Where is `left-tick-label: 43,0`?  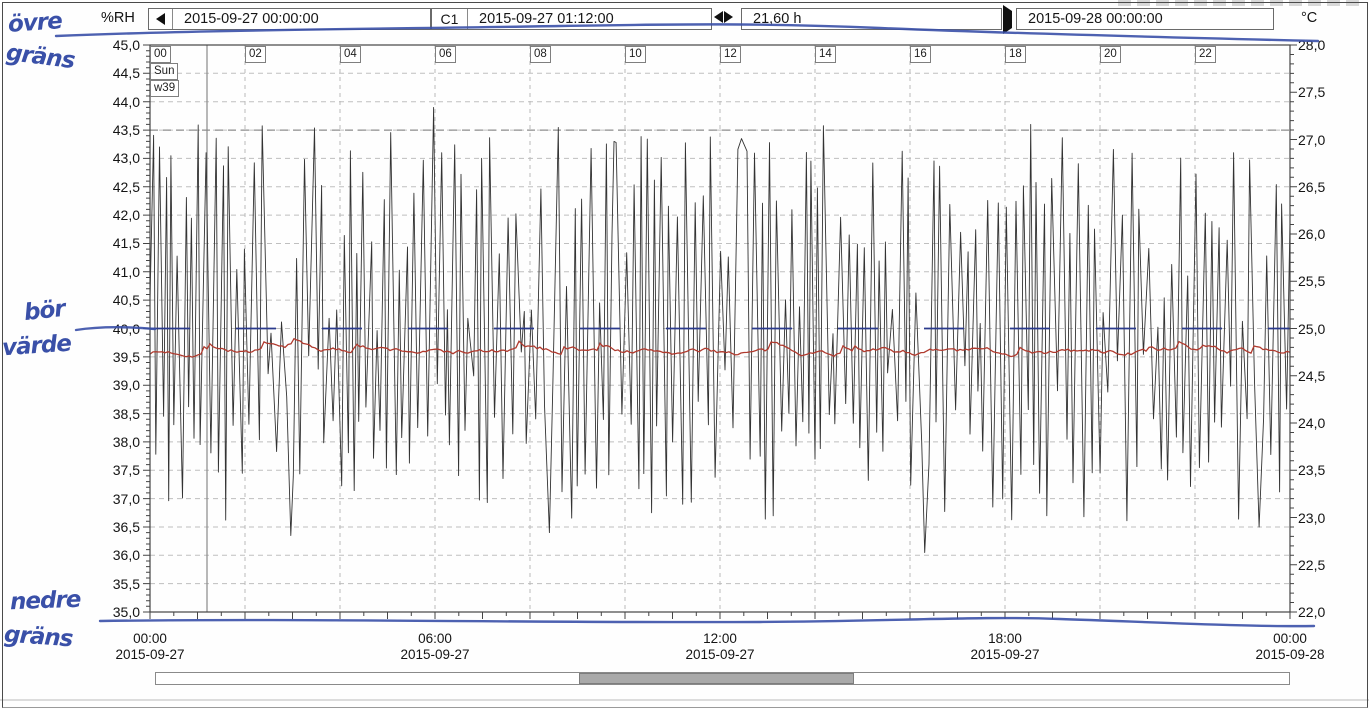
left-tick-label: 43,0 is located at coordinates (126, 158).